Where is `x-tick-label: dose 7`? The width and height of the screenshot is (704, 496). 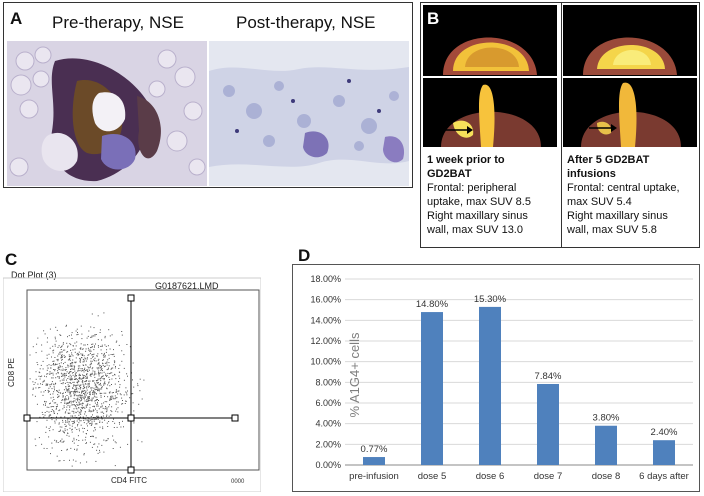 x-tick-label: dose 7 is located at coordinates (548, 476).